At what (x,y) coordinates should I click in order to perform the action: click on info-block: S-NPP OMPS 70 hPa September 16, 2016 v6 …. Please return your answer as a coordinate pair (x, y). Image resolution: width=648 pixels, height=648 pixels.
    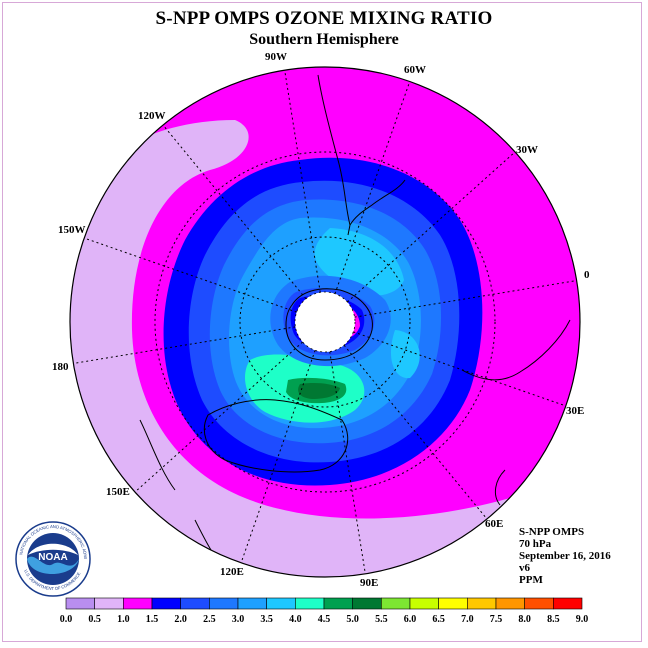
    Looking at the image, I should click on (565, 556).